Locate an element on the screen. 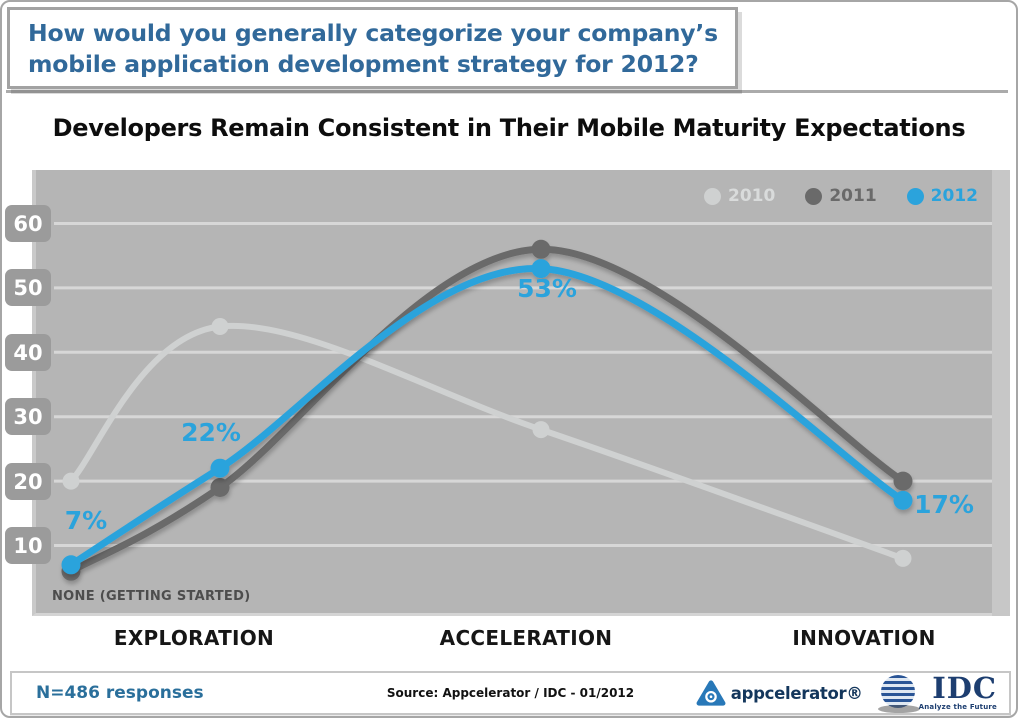 The width and height of the screenshot is (1018, 718). idc-globe-icon is located at coordinates (898, 693).